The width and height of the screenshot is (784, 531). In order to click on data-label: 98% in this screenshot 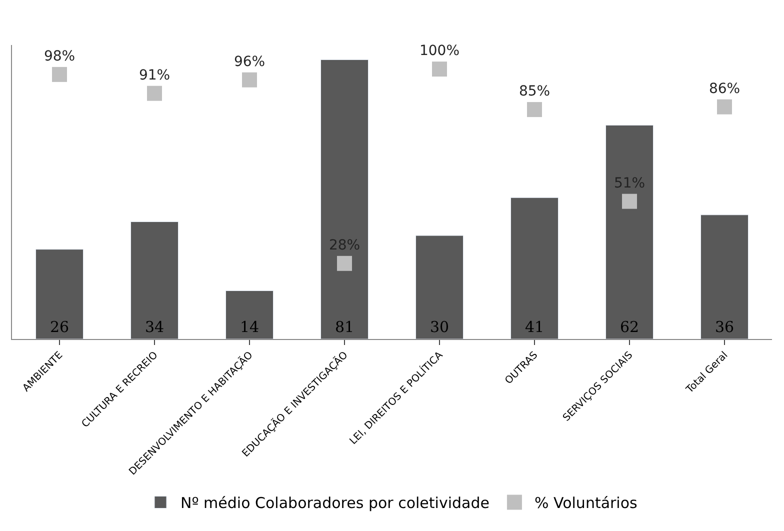, I will do `click(60, 56)`.